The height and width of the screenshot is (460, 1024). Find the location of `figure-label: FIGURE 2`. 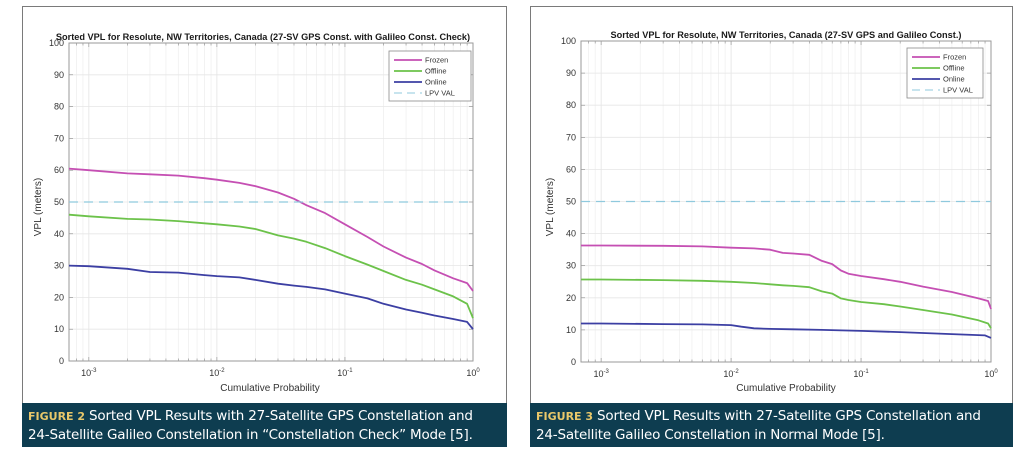

figure-label: FIGURE 2 is located at coordinates (57, 416).